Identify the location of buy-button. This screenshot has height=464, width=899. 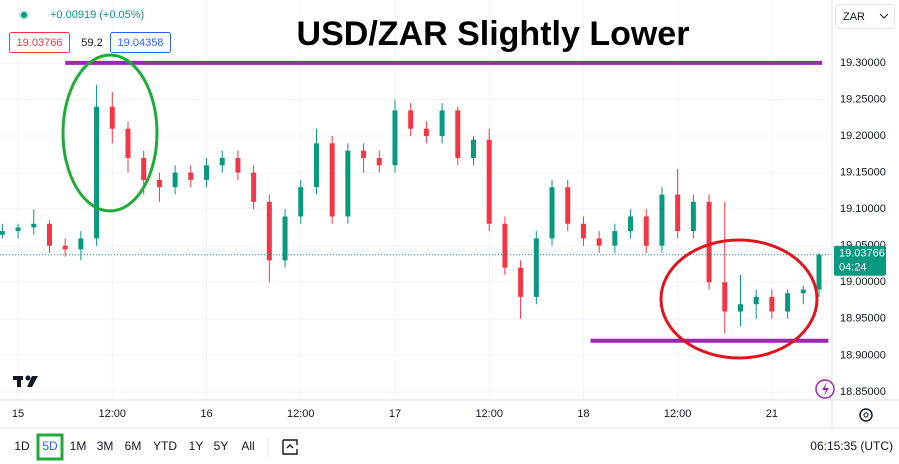
(140, 42).